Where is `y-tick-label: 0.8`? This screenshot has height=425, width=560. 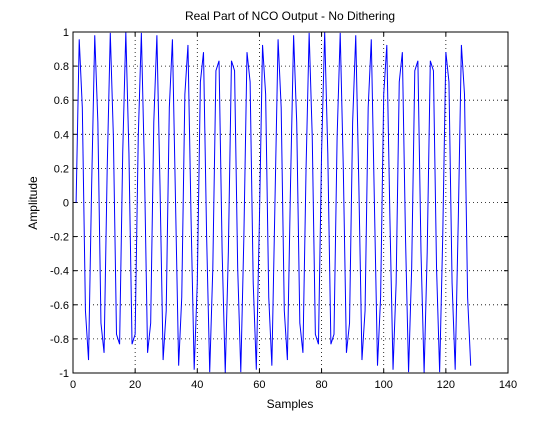
y-tick-label: 0.8 is located at coordinates (61, 67).